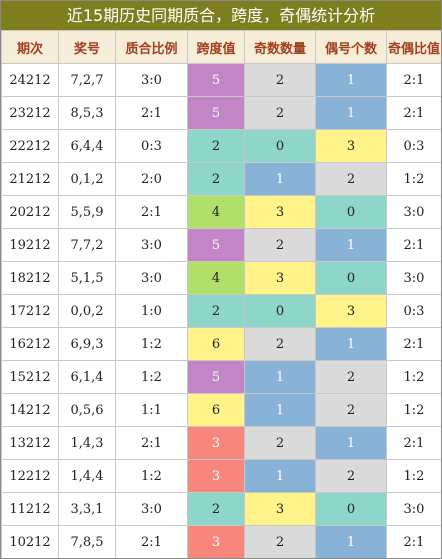 This screenshot has width=442, height=559. Describe the element at coordinates (87, 245) in the screenshot. I see `number-cell: 7,7,2` at that location.